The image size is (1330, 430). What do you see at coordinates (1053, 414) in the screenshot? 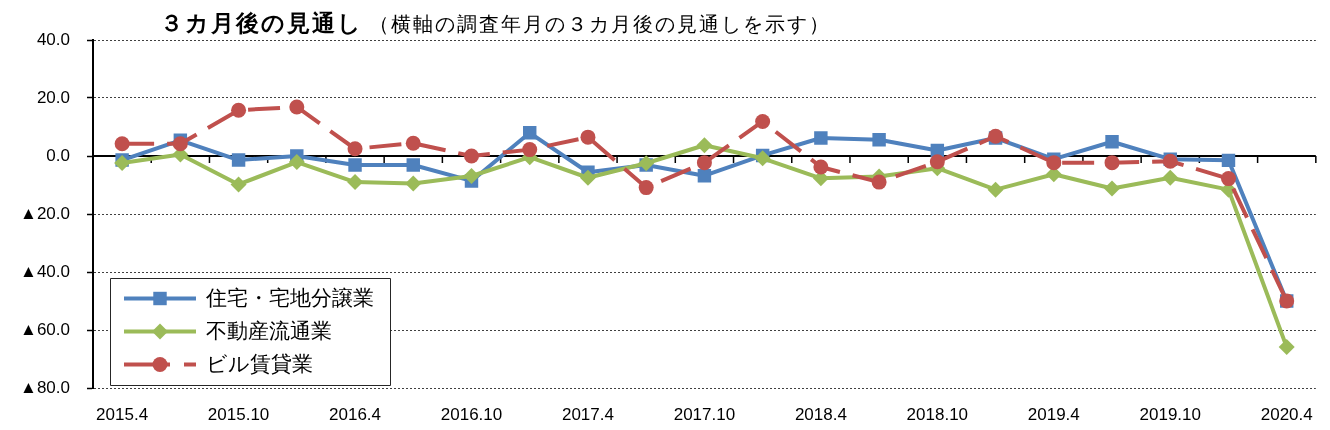
I see `x-tick-label: 2019.4` at bounding box center [1053, 414].